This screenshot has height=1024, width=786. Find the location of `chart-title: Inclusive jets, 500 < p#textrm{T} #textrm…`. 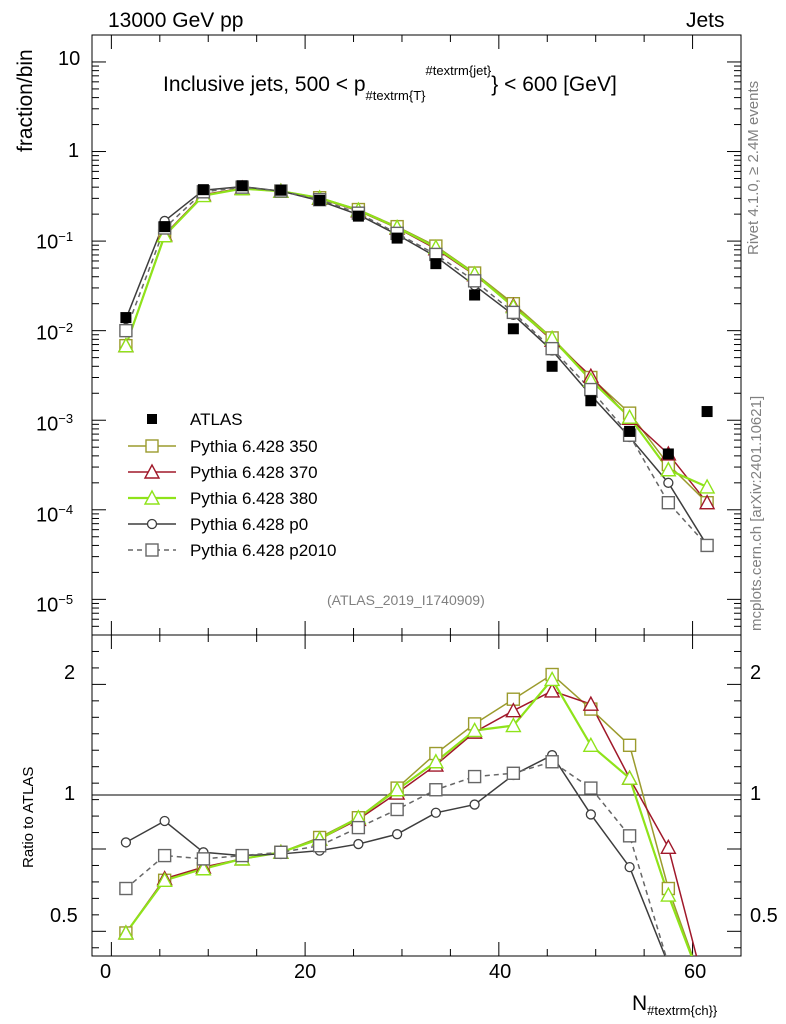

chart-title: Inclusive jets, 500 < p#textrm{T} #textrm… is located at coordinates (390, 83).